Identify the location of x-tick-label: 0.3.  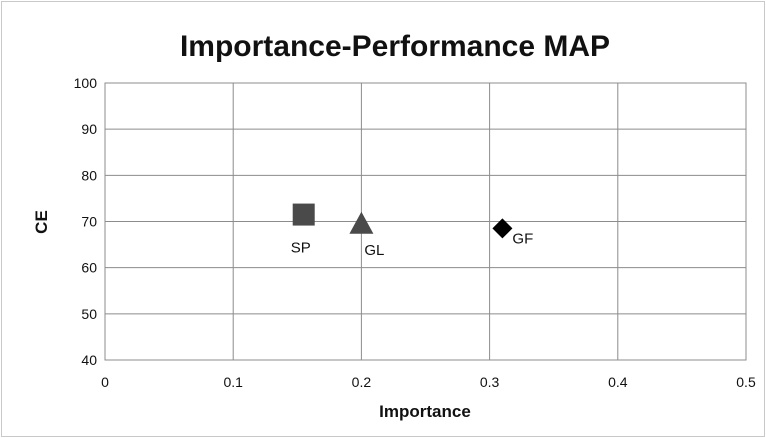
(490, 382).